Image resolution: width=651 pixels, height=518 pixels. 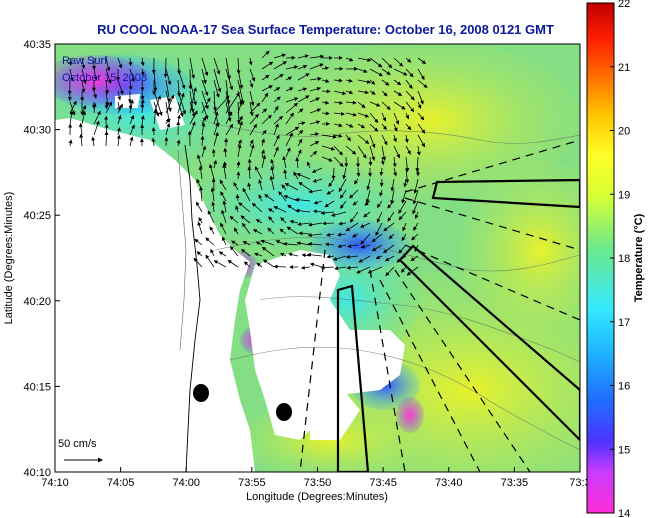 What do you see at coordinates (325, 345) in the screenshot?
I see `cloud-cover` at bounding box center [325, 345].